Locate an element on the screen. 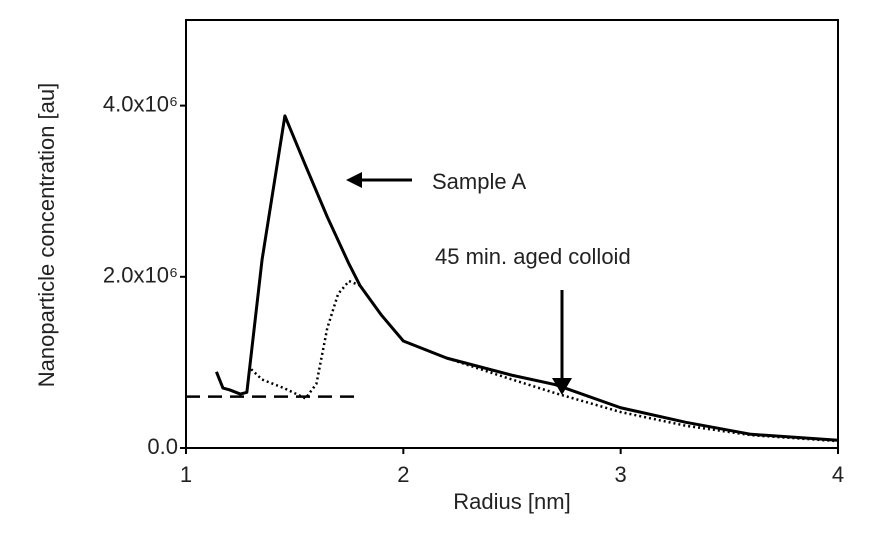  y-tick-label: 2.0x10⁶ is located at coordinates (140, 275).